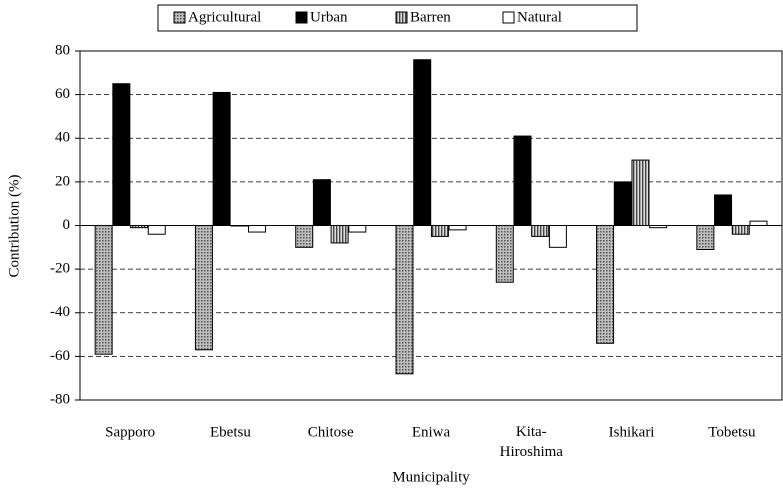 Image resolution: width=783 pixels, height=488 pixels. What do you see at coordinates (60, 356) in the screenshot?
I see `y-tick-label: -60` at bounding box center [60, 356].